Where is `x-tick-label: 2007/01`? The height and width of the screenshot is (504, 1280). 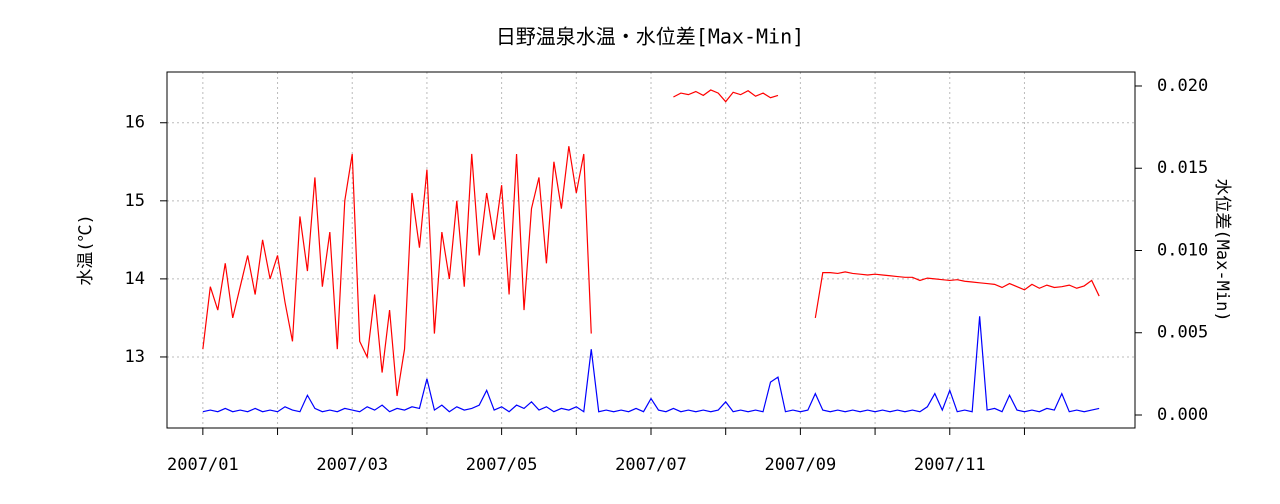 x-tick-label: 2007/01 is located at coordinates (203, 465).